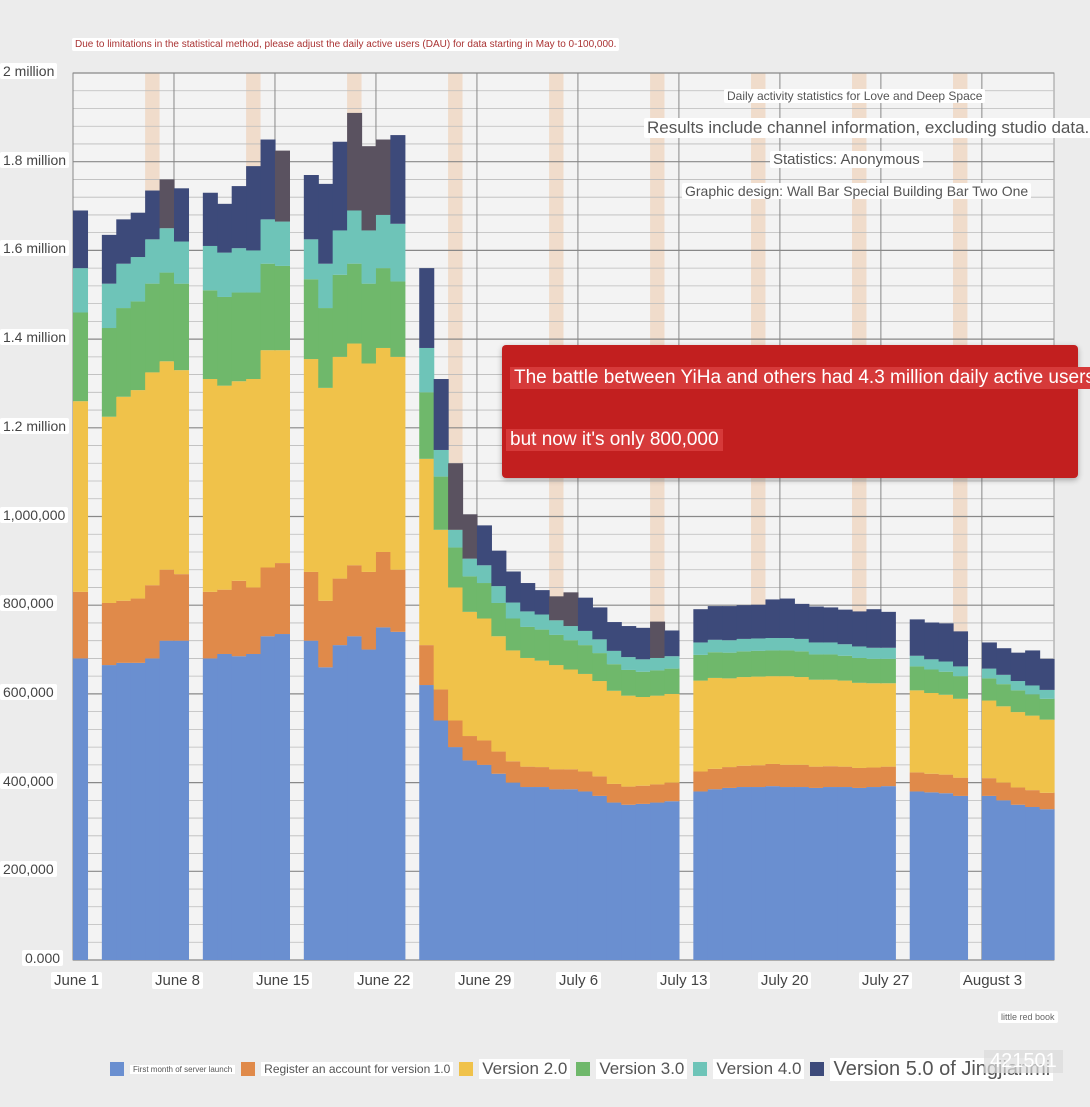 The width and height of the screenshot is (1090, 1107). Describe the element at coordinates (77, 980) in the screenshot. I see `x-tick-label: June 1` at that location.